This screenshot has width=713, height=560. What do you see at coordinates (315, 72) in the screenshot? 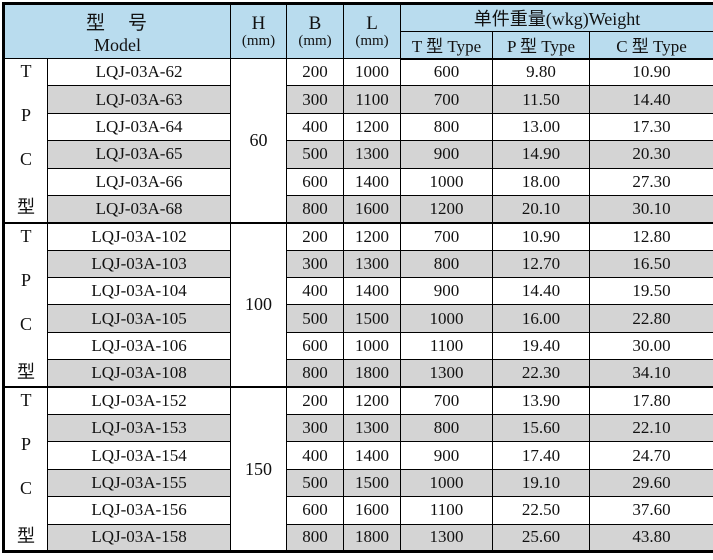
I see `b-cell: 200` at bounding box center [315, 72].